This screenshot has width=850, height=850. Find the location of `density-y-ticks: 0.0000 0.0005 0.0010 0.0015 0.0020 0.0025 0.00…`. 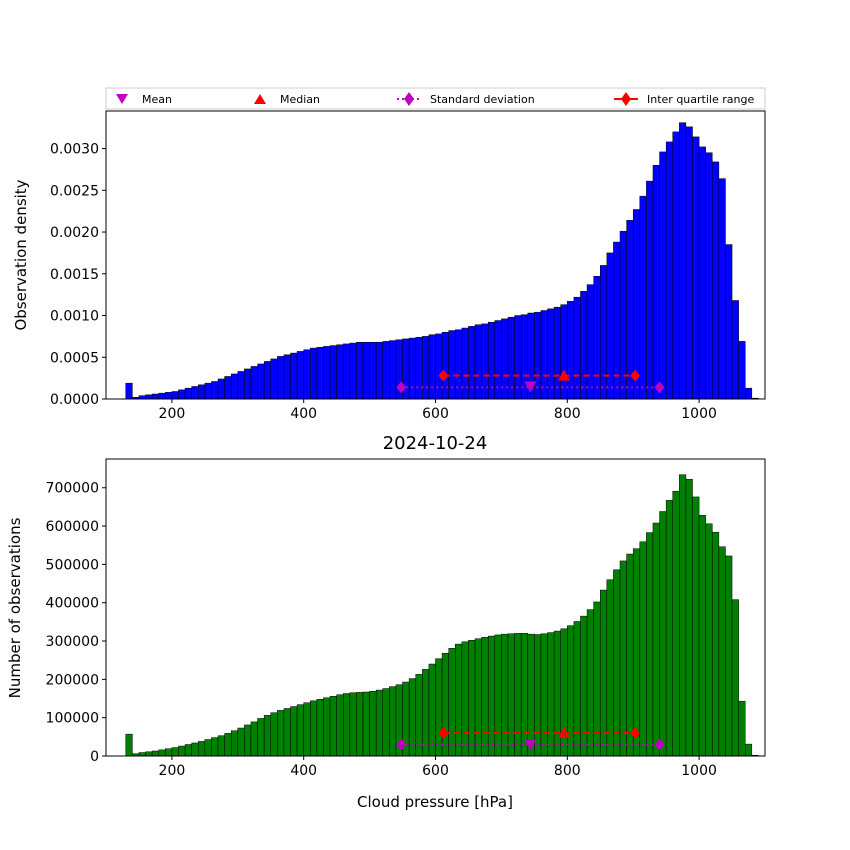

density-y-ticks: 0.0000 0.0005 0.0010 0.0015 0.0020 0.0025 0.00… is located at coordinates (78, 275).